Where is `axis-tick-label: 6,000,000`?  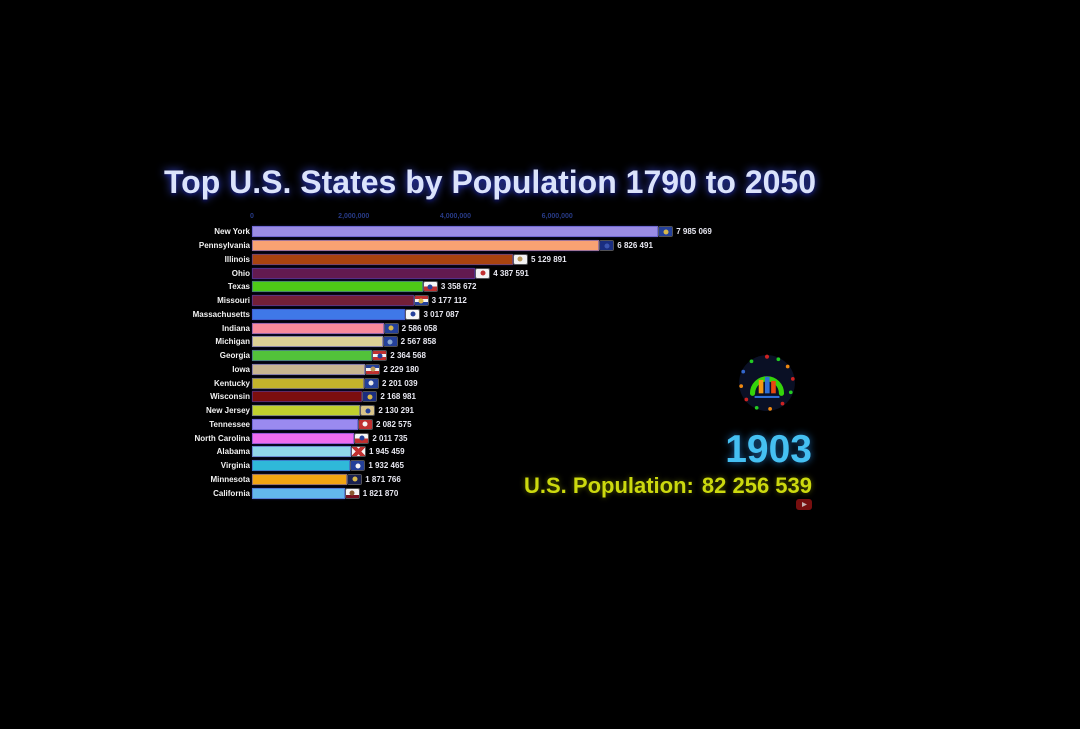
axis-tick-label: 6,000,000 is located at coordinates (557, 216).